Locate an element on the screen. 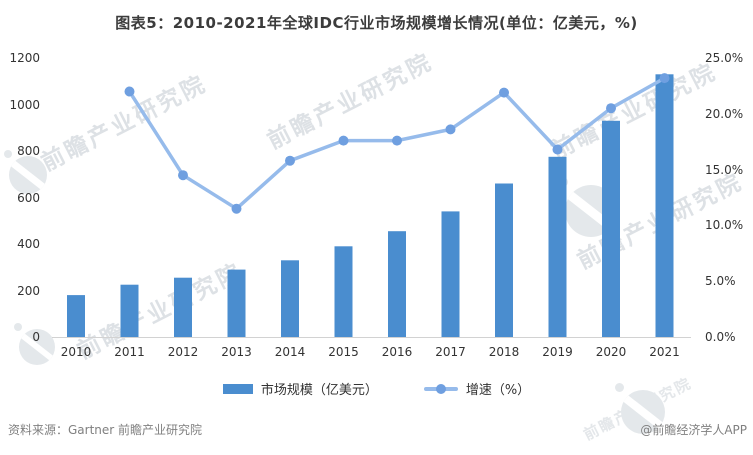 The width and height of the screenshot is (753, 455). bar-2015 is located at coordinates (343, 291).